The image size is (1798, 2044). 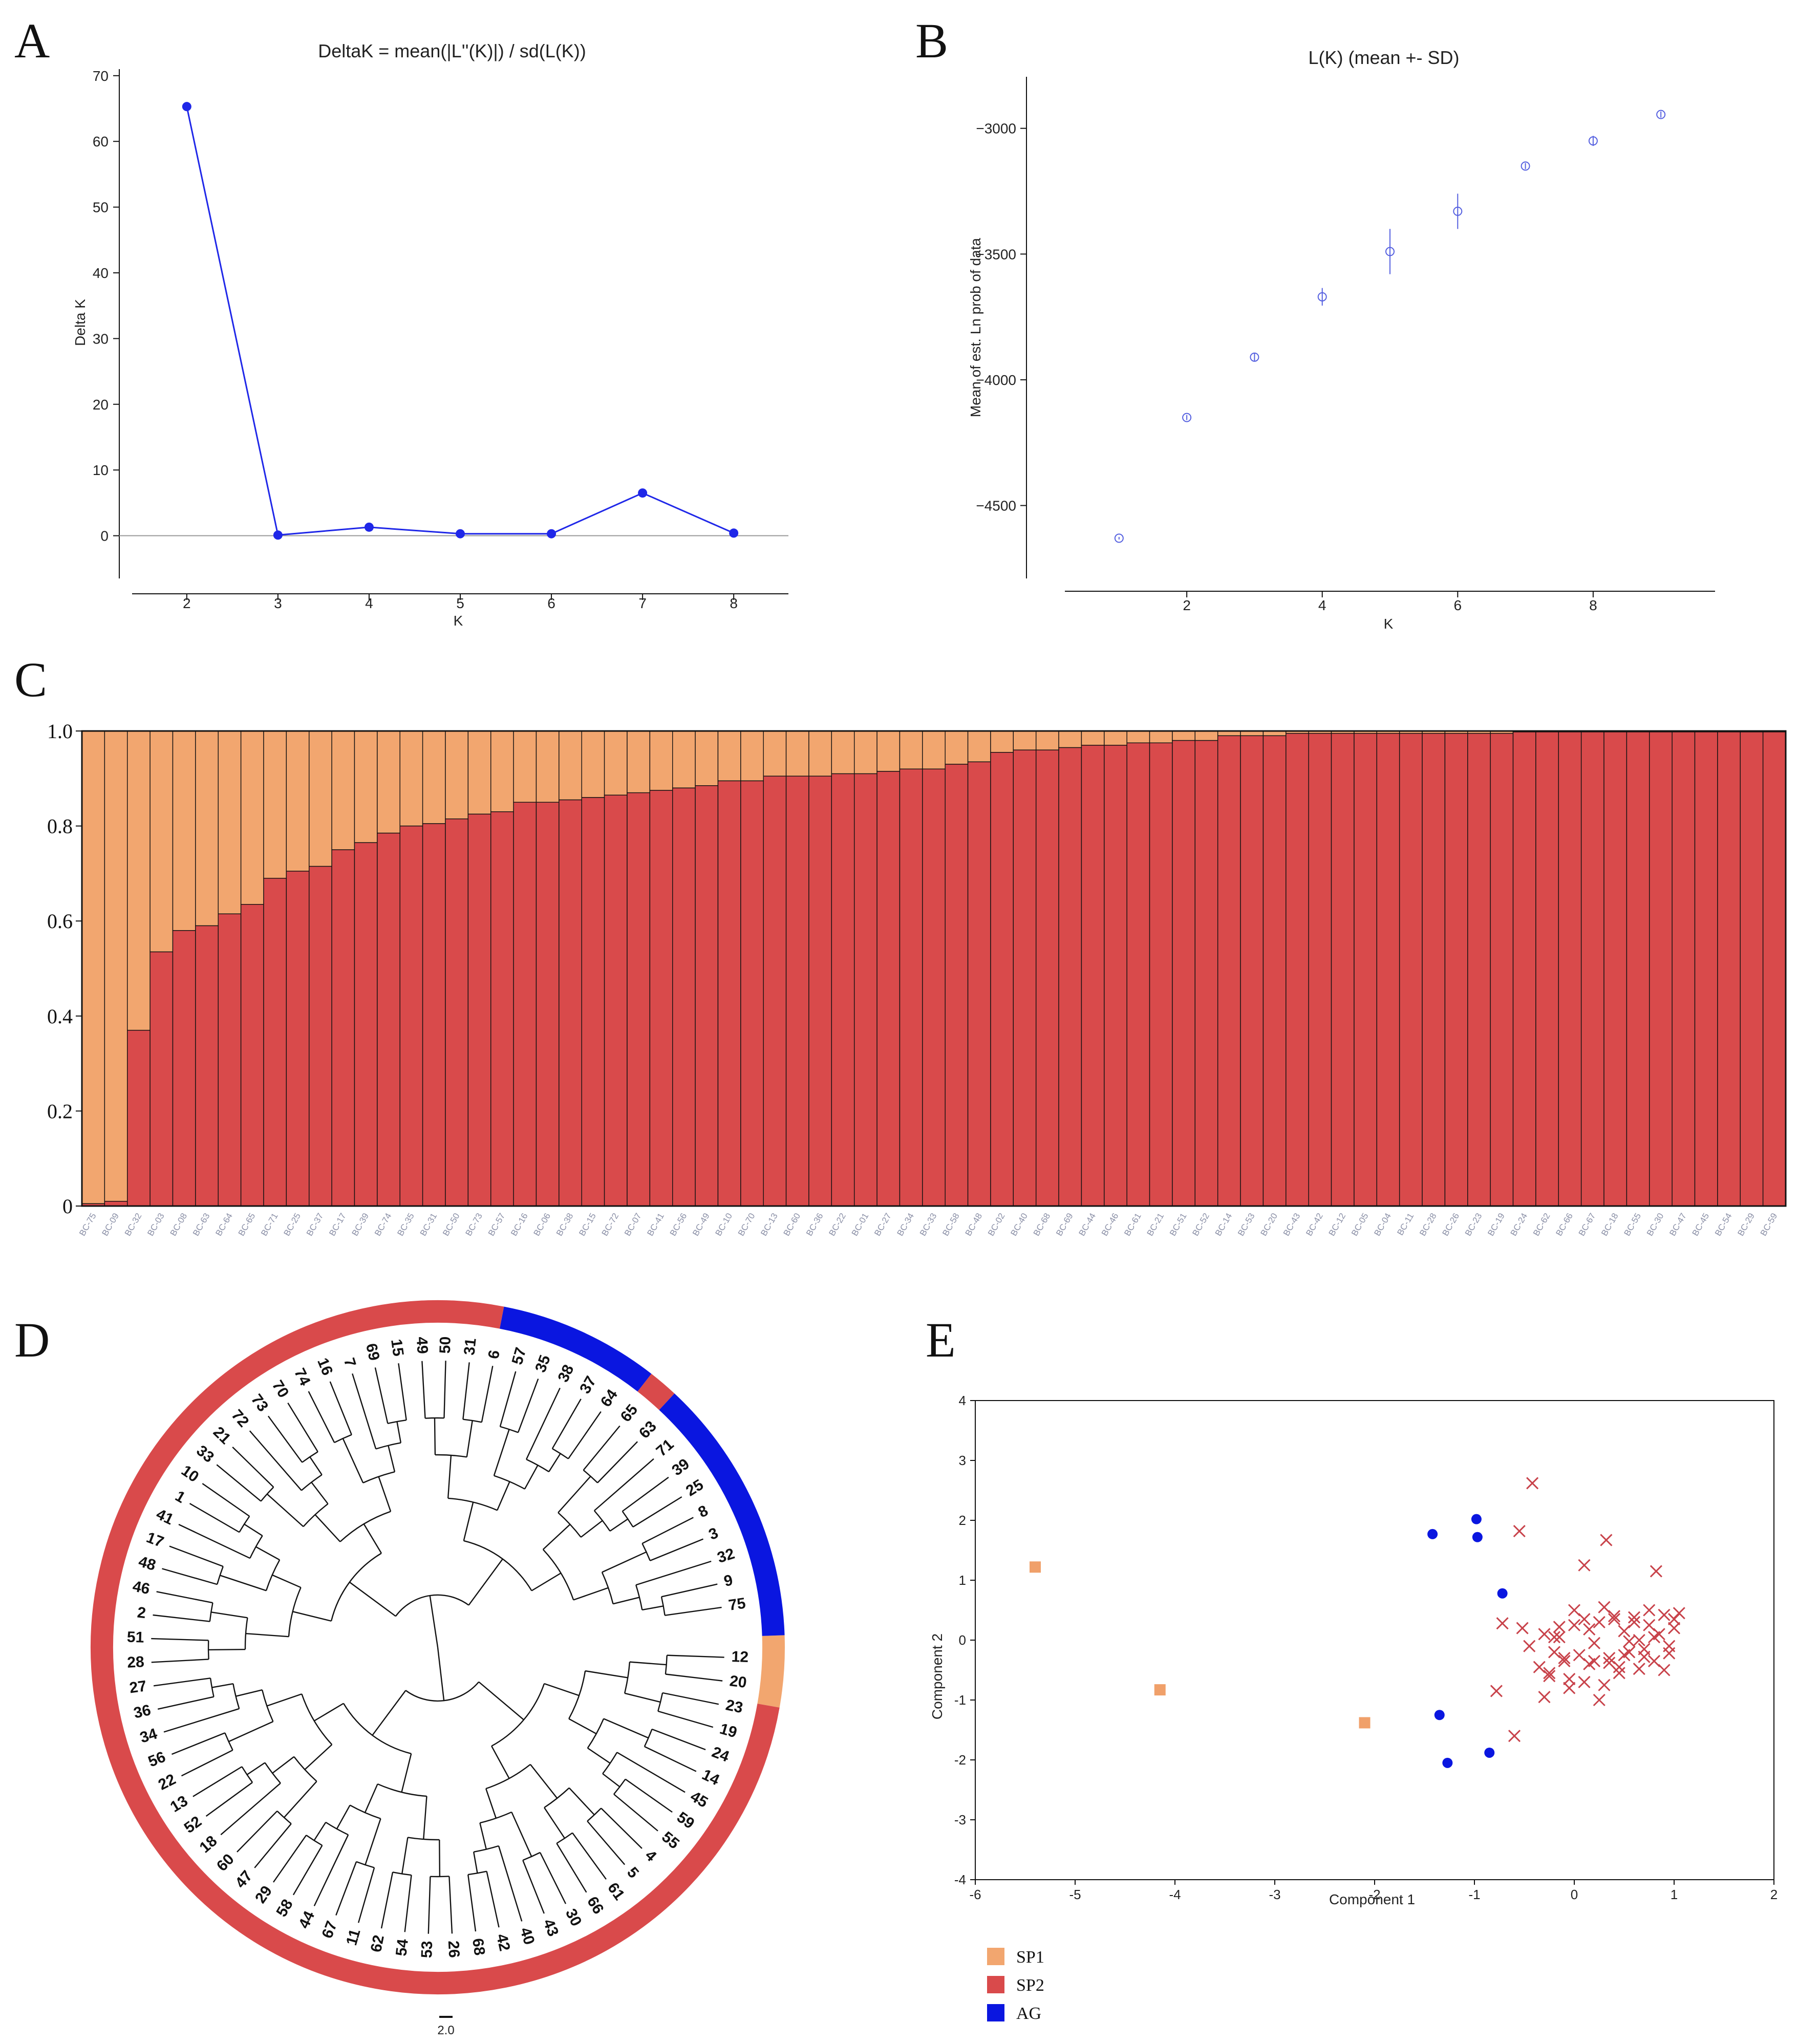 I want to click on chart-c-sample-label: BC-17, so click(x=337, y=1225).